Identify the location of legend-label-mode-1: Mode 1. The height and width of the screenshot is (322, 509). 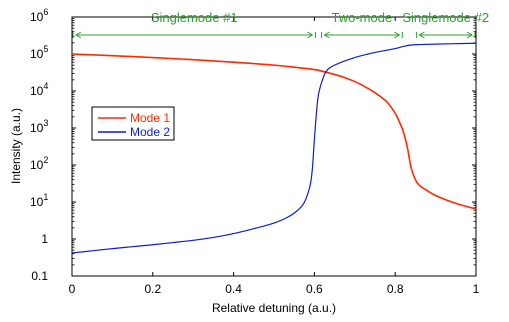
(150, 118).